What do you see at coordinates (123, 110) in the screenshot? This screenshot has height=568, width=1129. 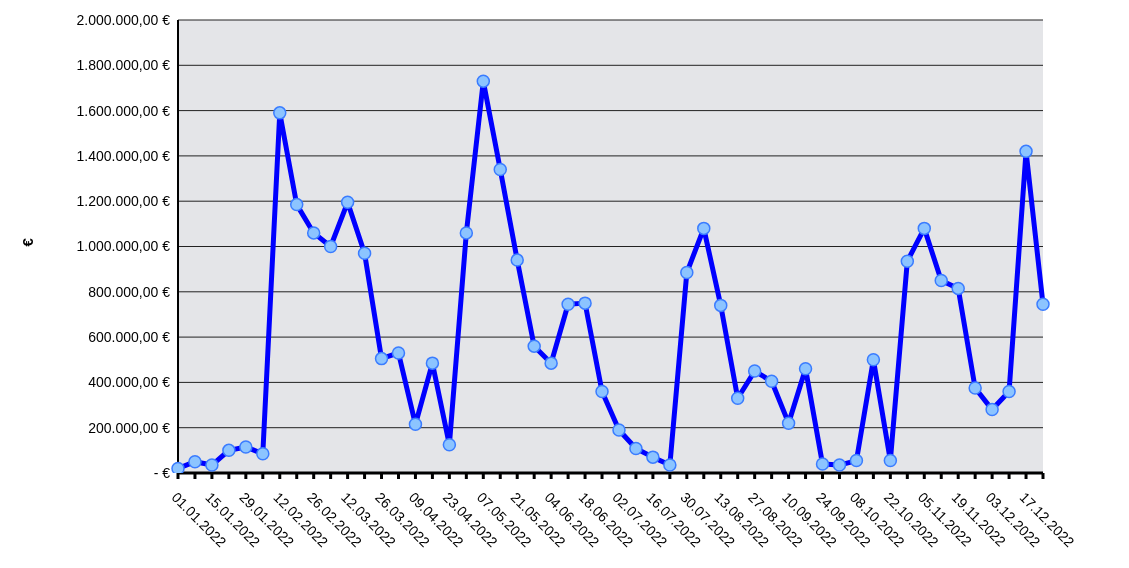 I see `y-tick-label: 1.600.000,00 €` at bounding box center [123, 110].